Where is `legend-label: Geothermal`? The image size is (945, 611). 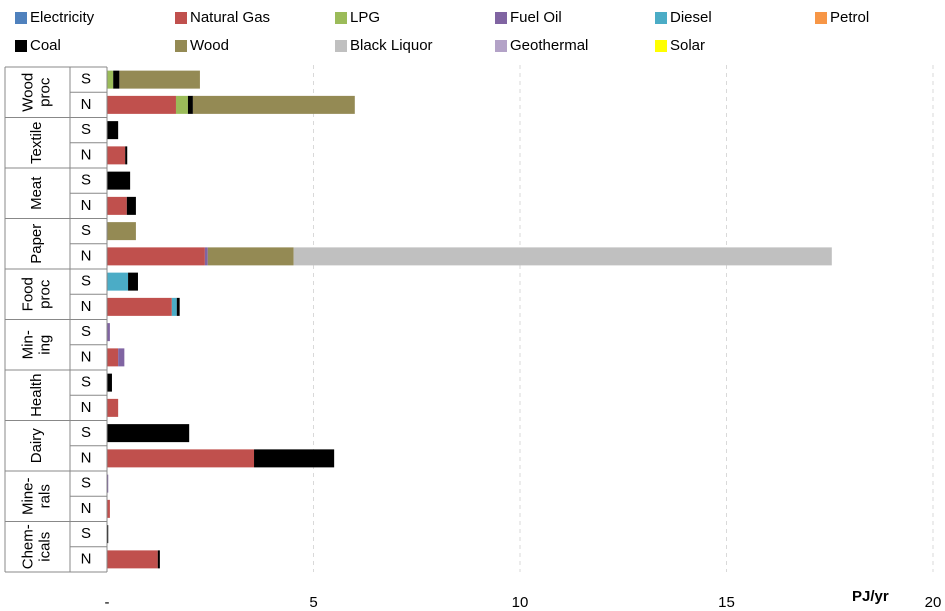 legend-label: Geothermal is located at coordinates (549, 45).